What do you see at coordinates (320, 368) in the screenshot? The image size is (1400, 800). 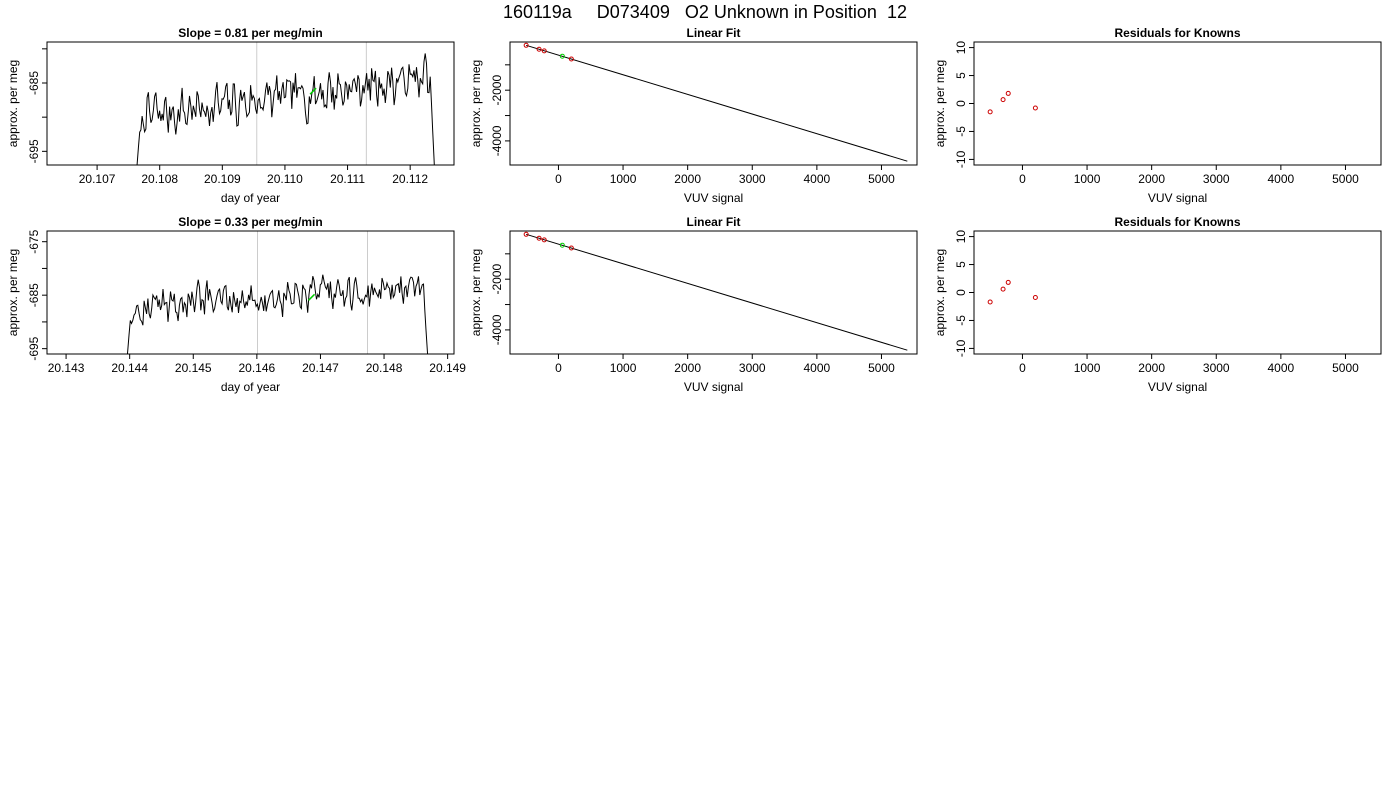 I see `x-tick-label: 20.147` at bounding box center [320, 368].